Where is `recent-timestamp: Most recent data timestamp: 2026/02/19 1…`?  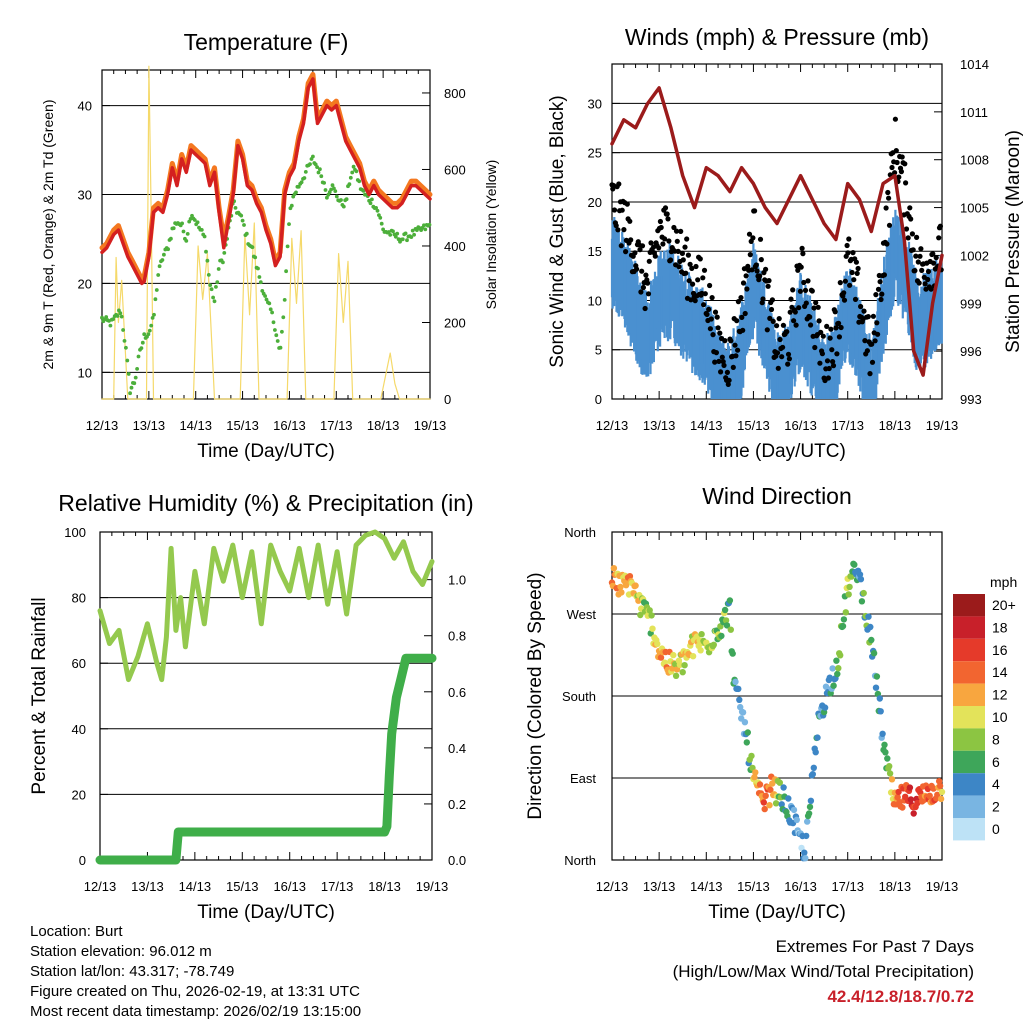 recent-timestamp: Most recent data timestamp: 2026/02/19 1… is located at coordinates (196, 1011).